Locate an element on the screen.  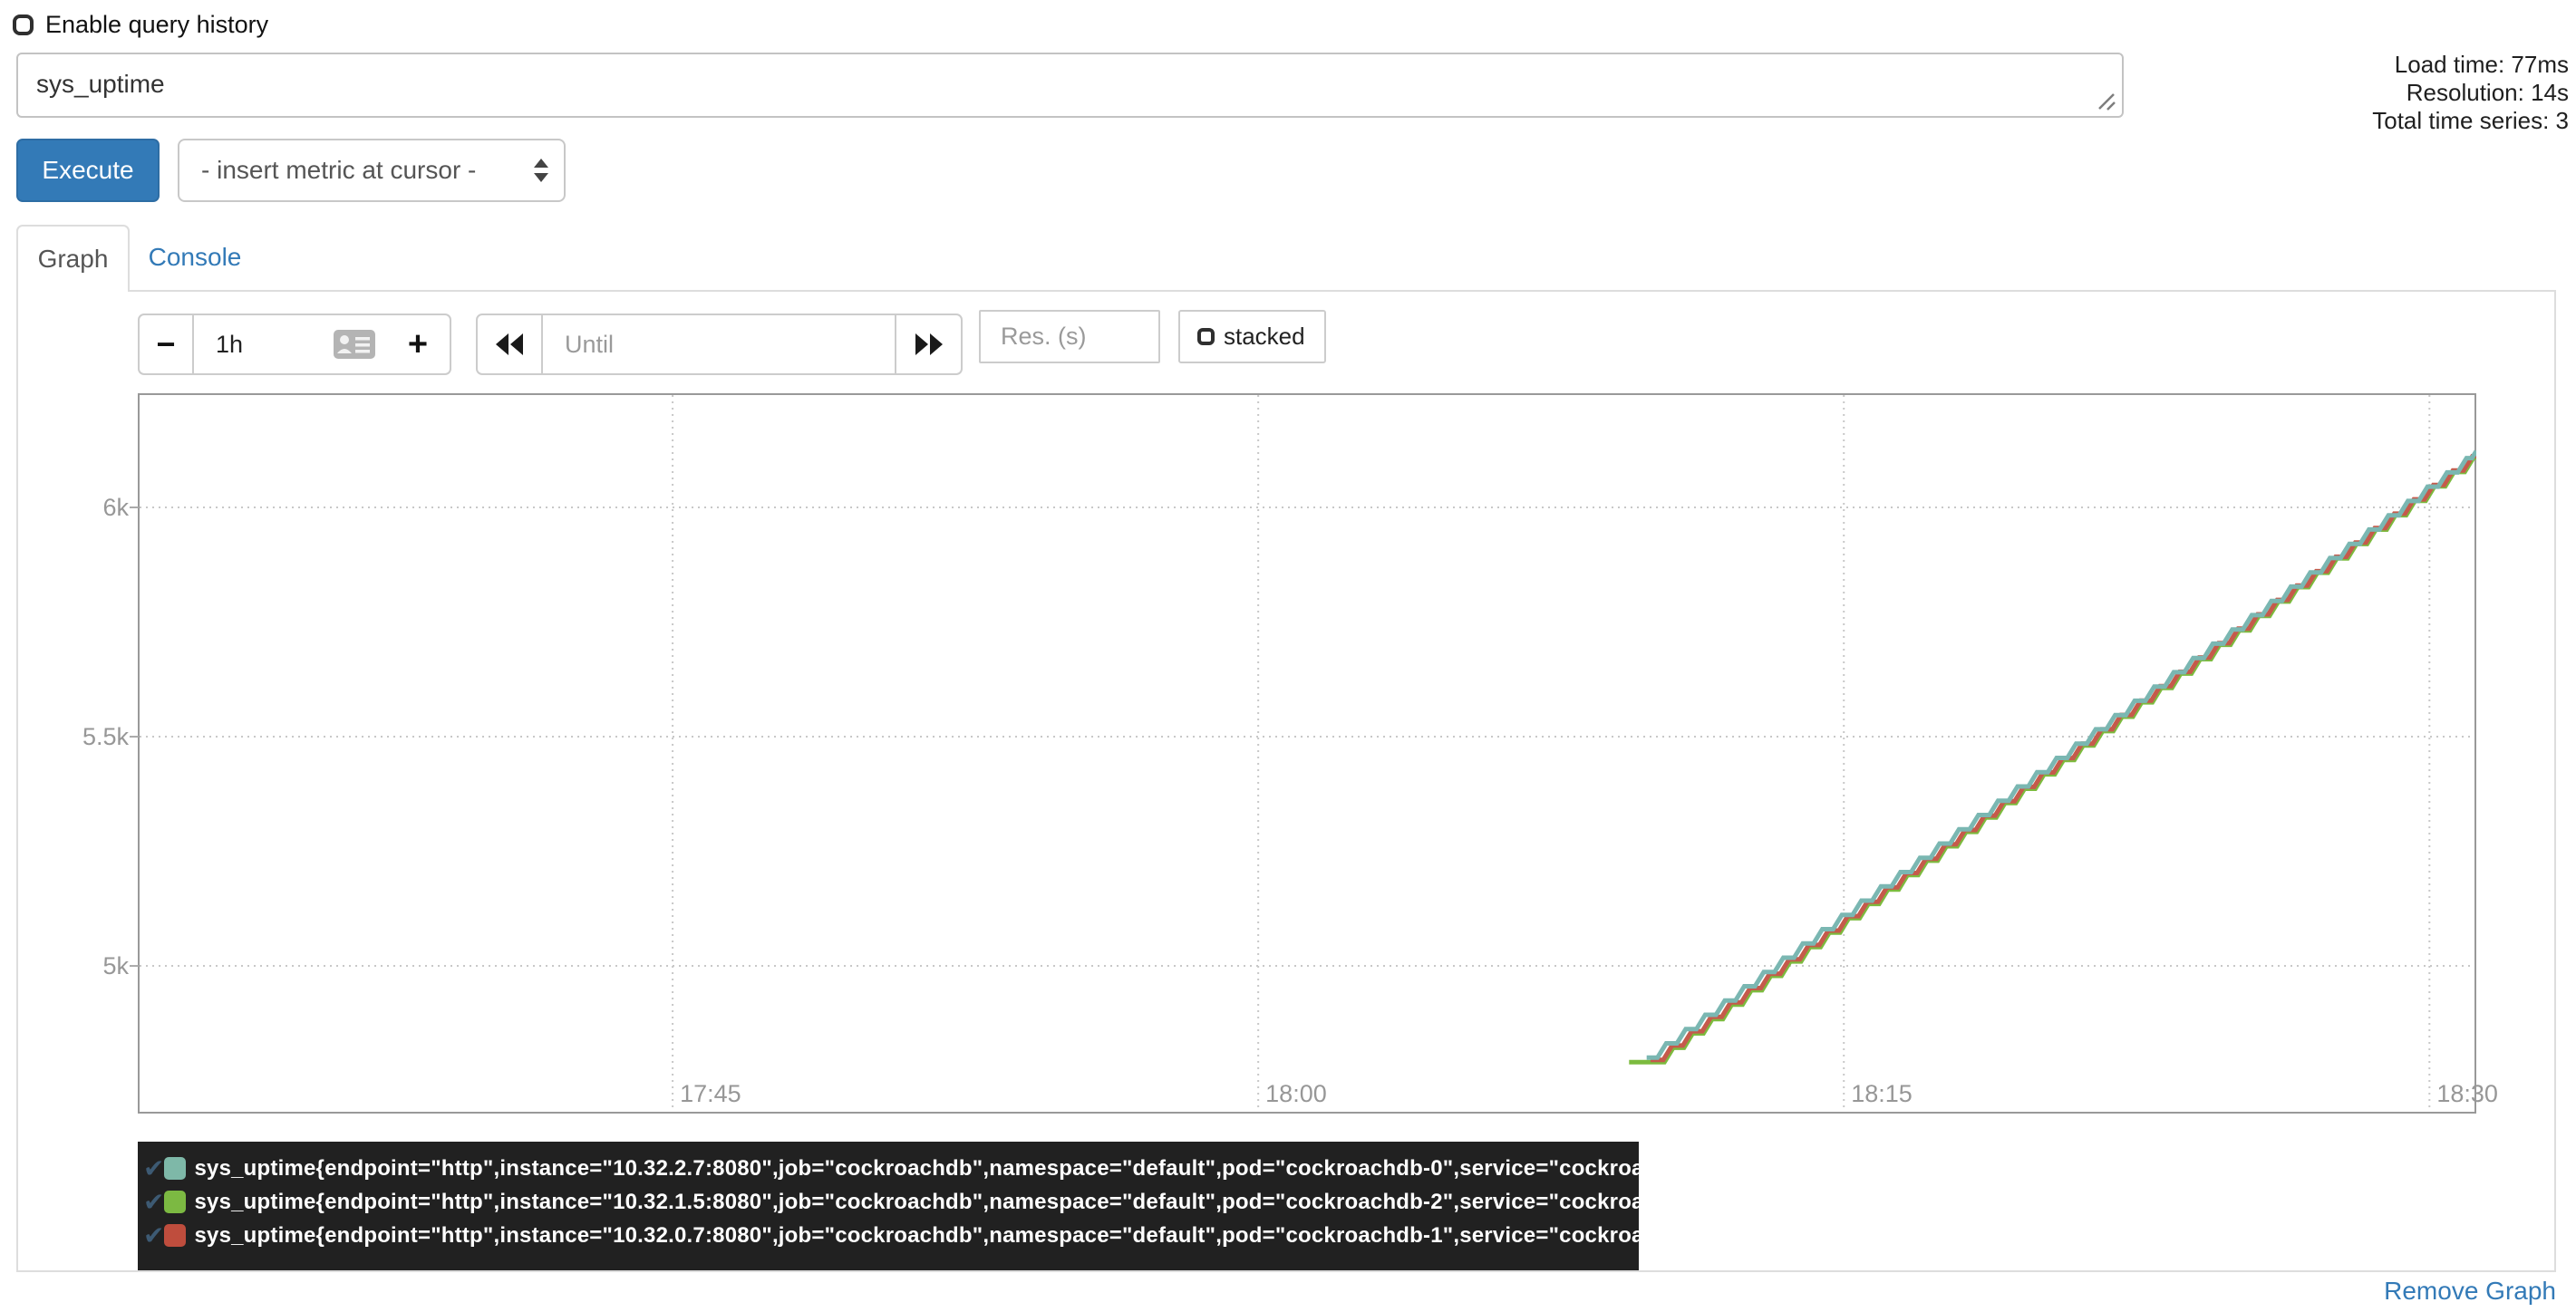
execute-button: Execute is located at coordinates (88, 171).